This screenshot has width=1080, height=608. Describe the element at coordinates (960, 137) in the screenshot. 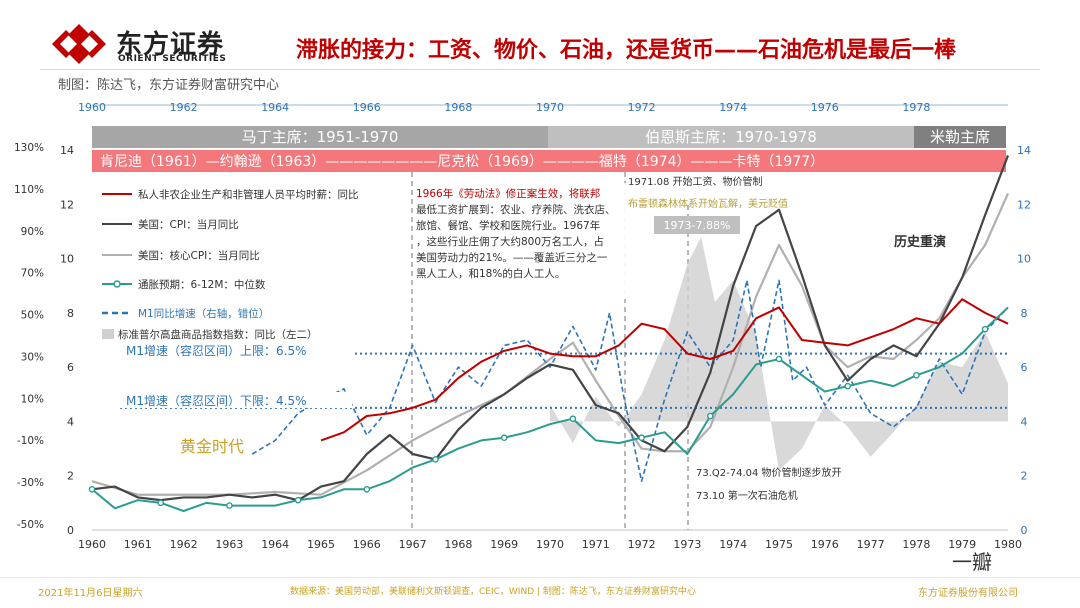

I see `band-chair-miller` at that location.